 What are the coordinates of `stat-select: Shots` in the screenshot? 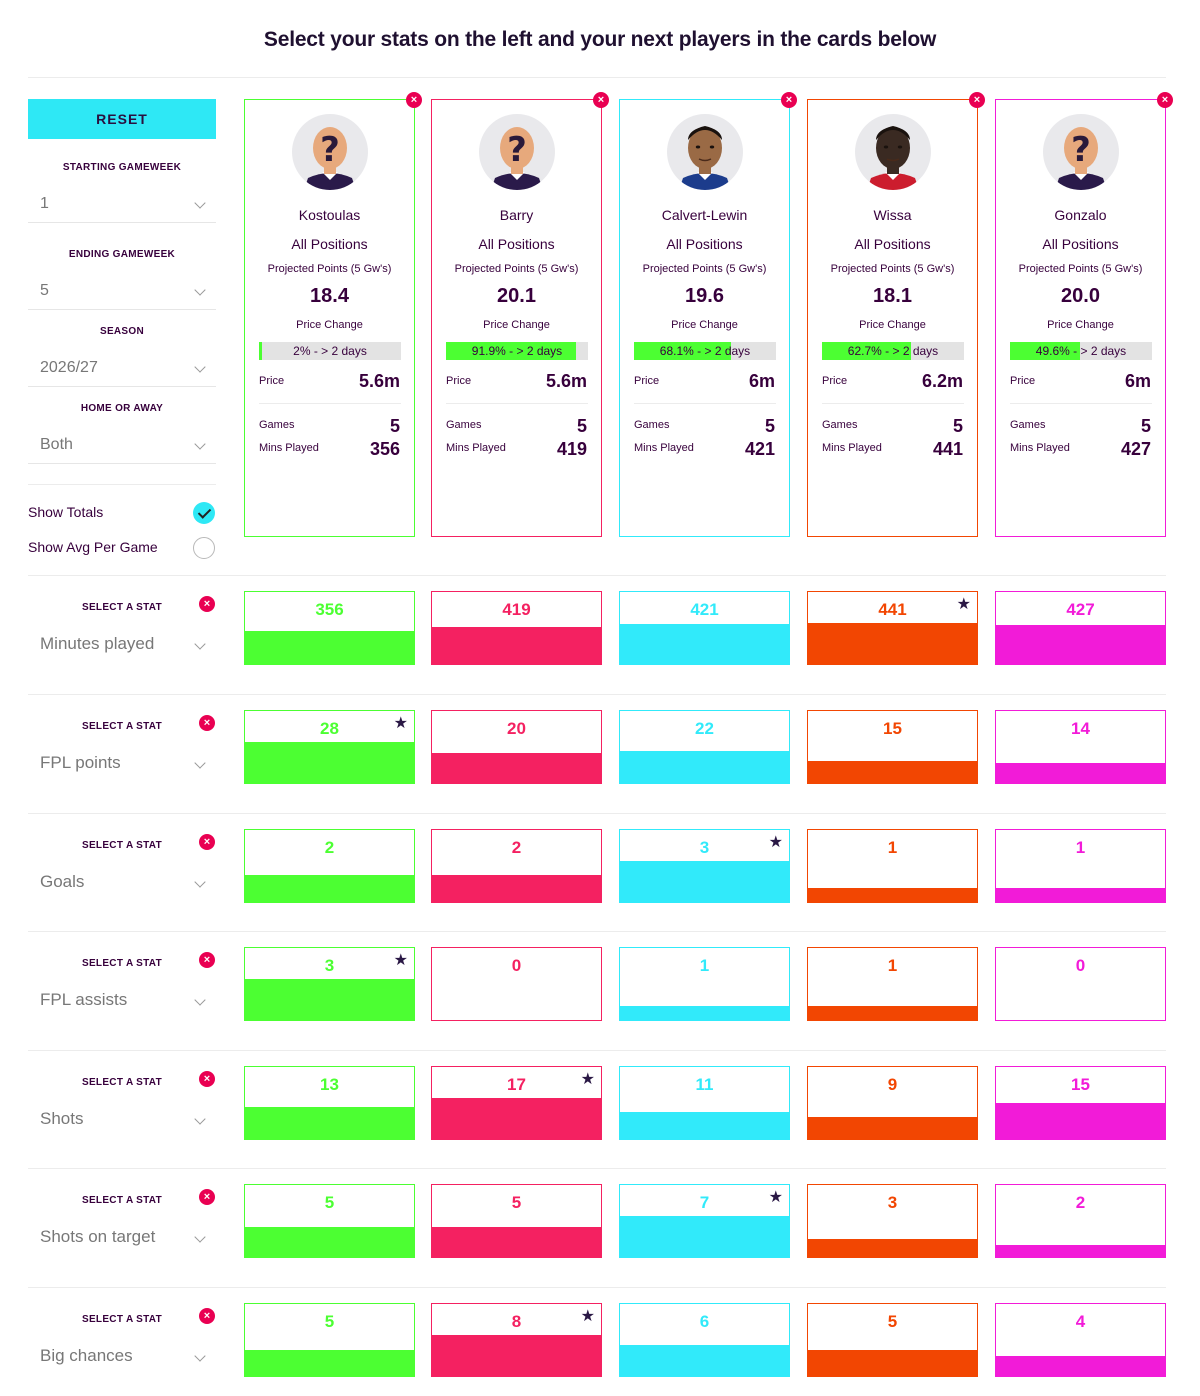 It's located at (122, 1119).